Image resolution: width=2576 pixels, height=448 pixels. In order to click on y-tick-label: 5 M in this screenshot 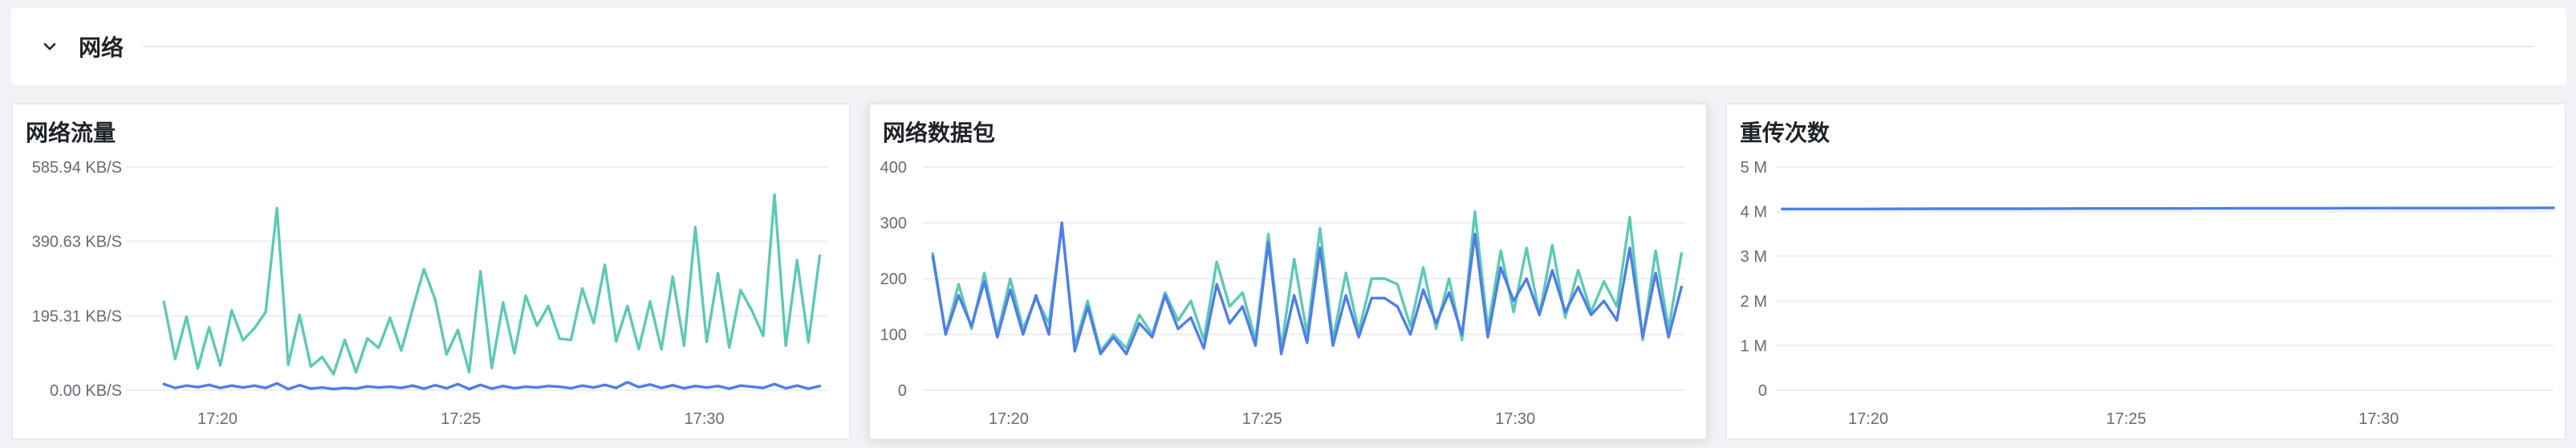, I will do `click(1754, 168)`.